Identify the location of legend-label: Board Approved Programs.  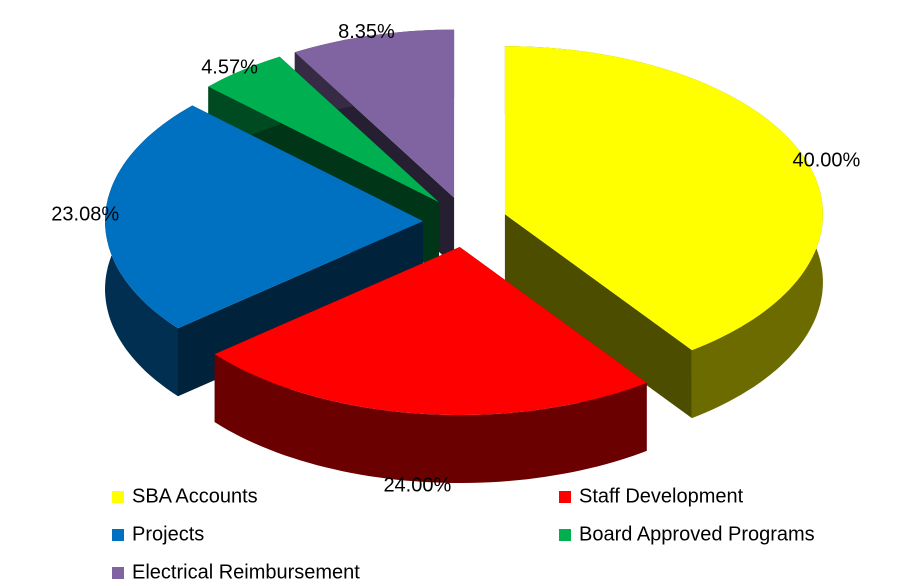
(697, 534).